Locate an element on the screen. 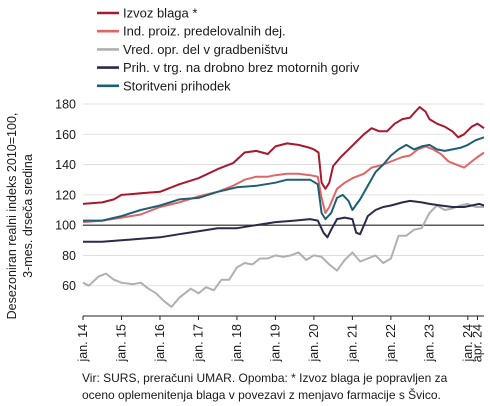 This screenshot has width=490, height=406. y-axis-label-line-1: Desezoniran realni indeks 2010=100, is located at coordinates (12, 216).